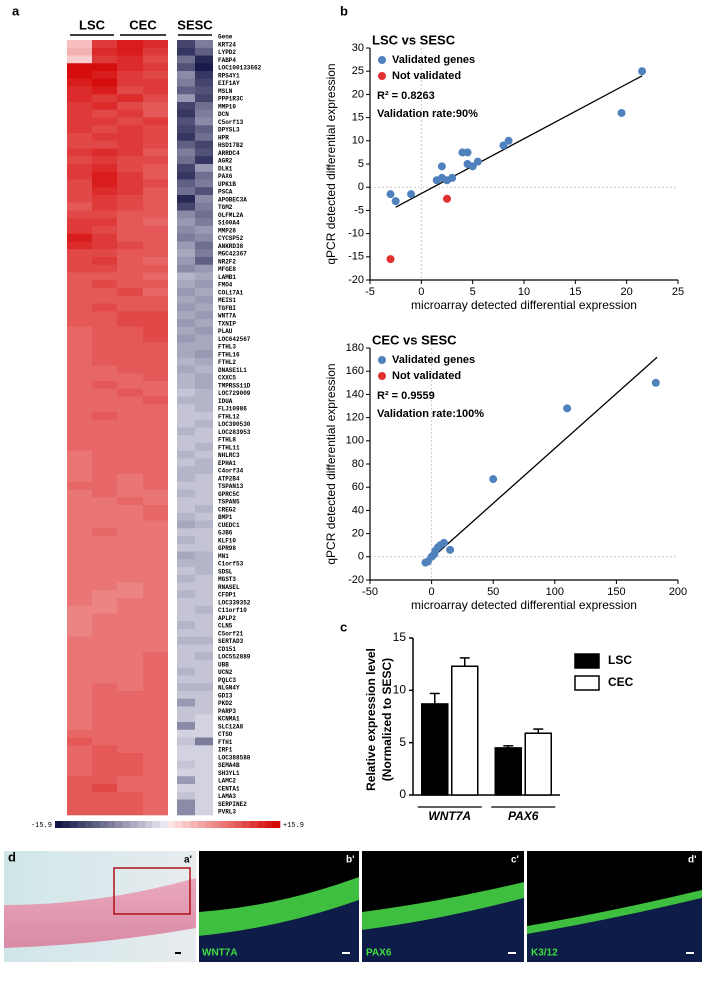 This screenshot has width=707, height=993. Describe the element at coordinates (12, 856) in the screenshot. I see `panel-label: d` at that location.